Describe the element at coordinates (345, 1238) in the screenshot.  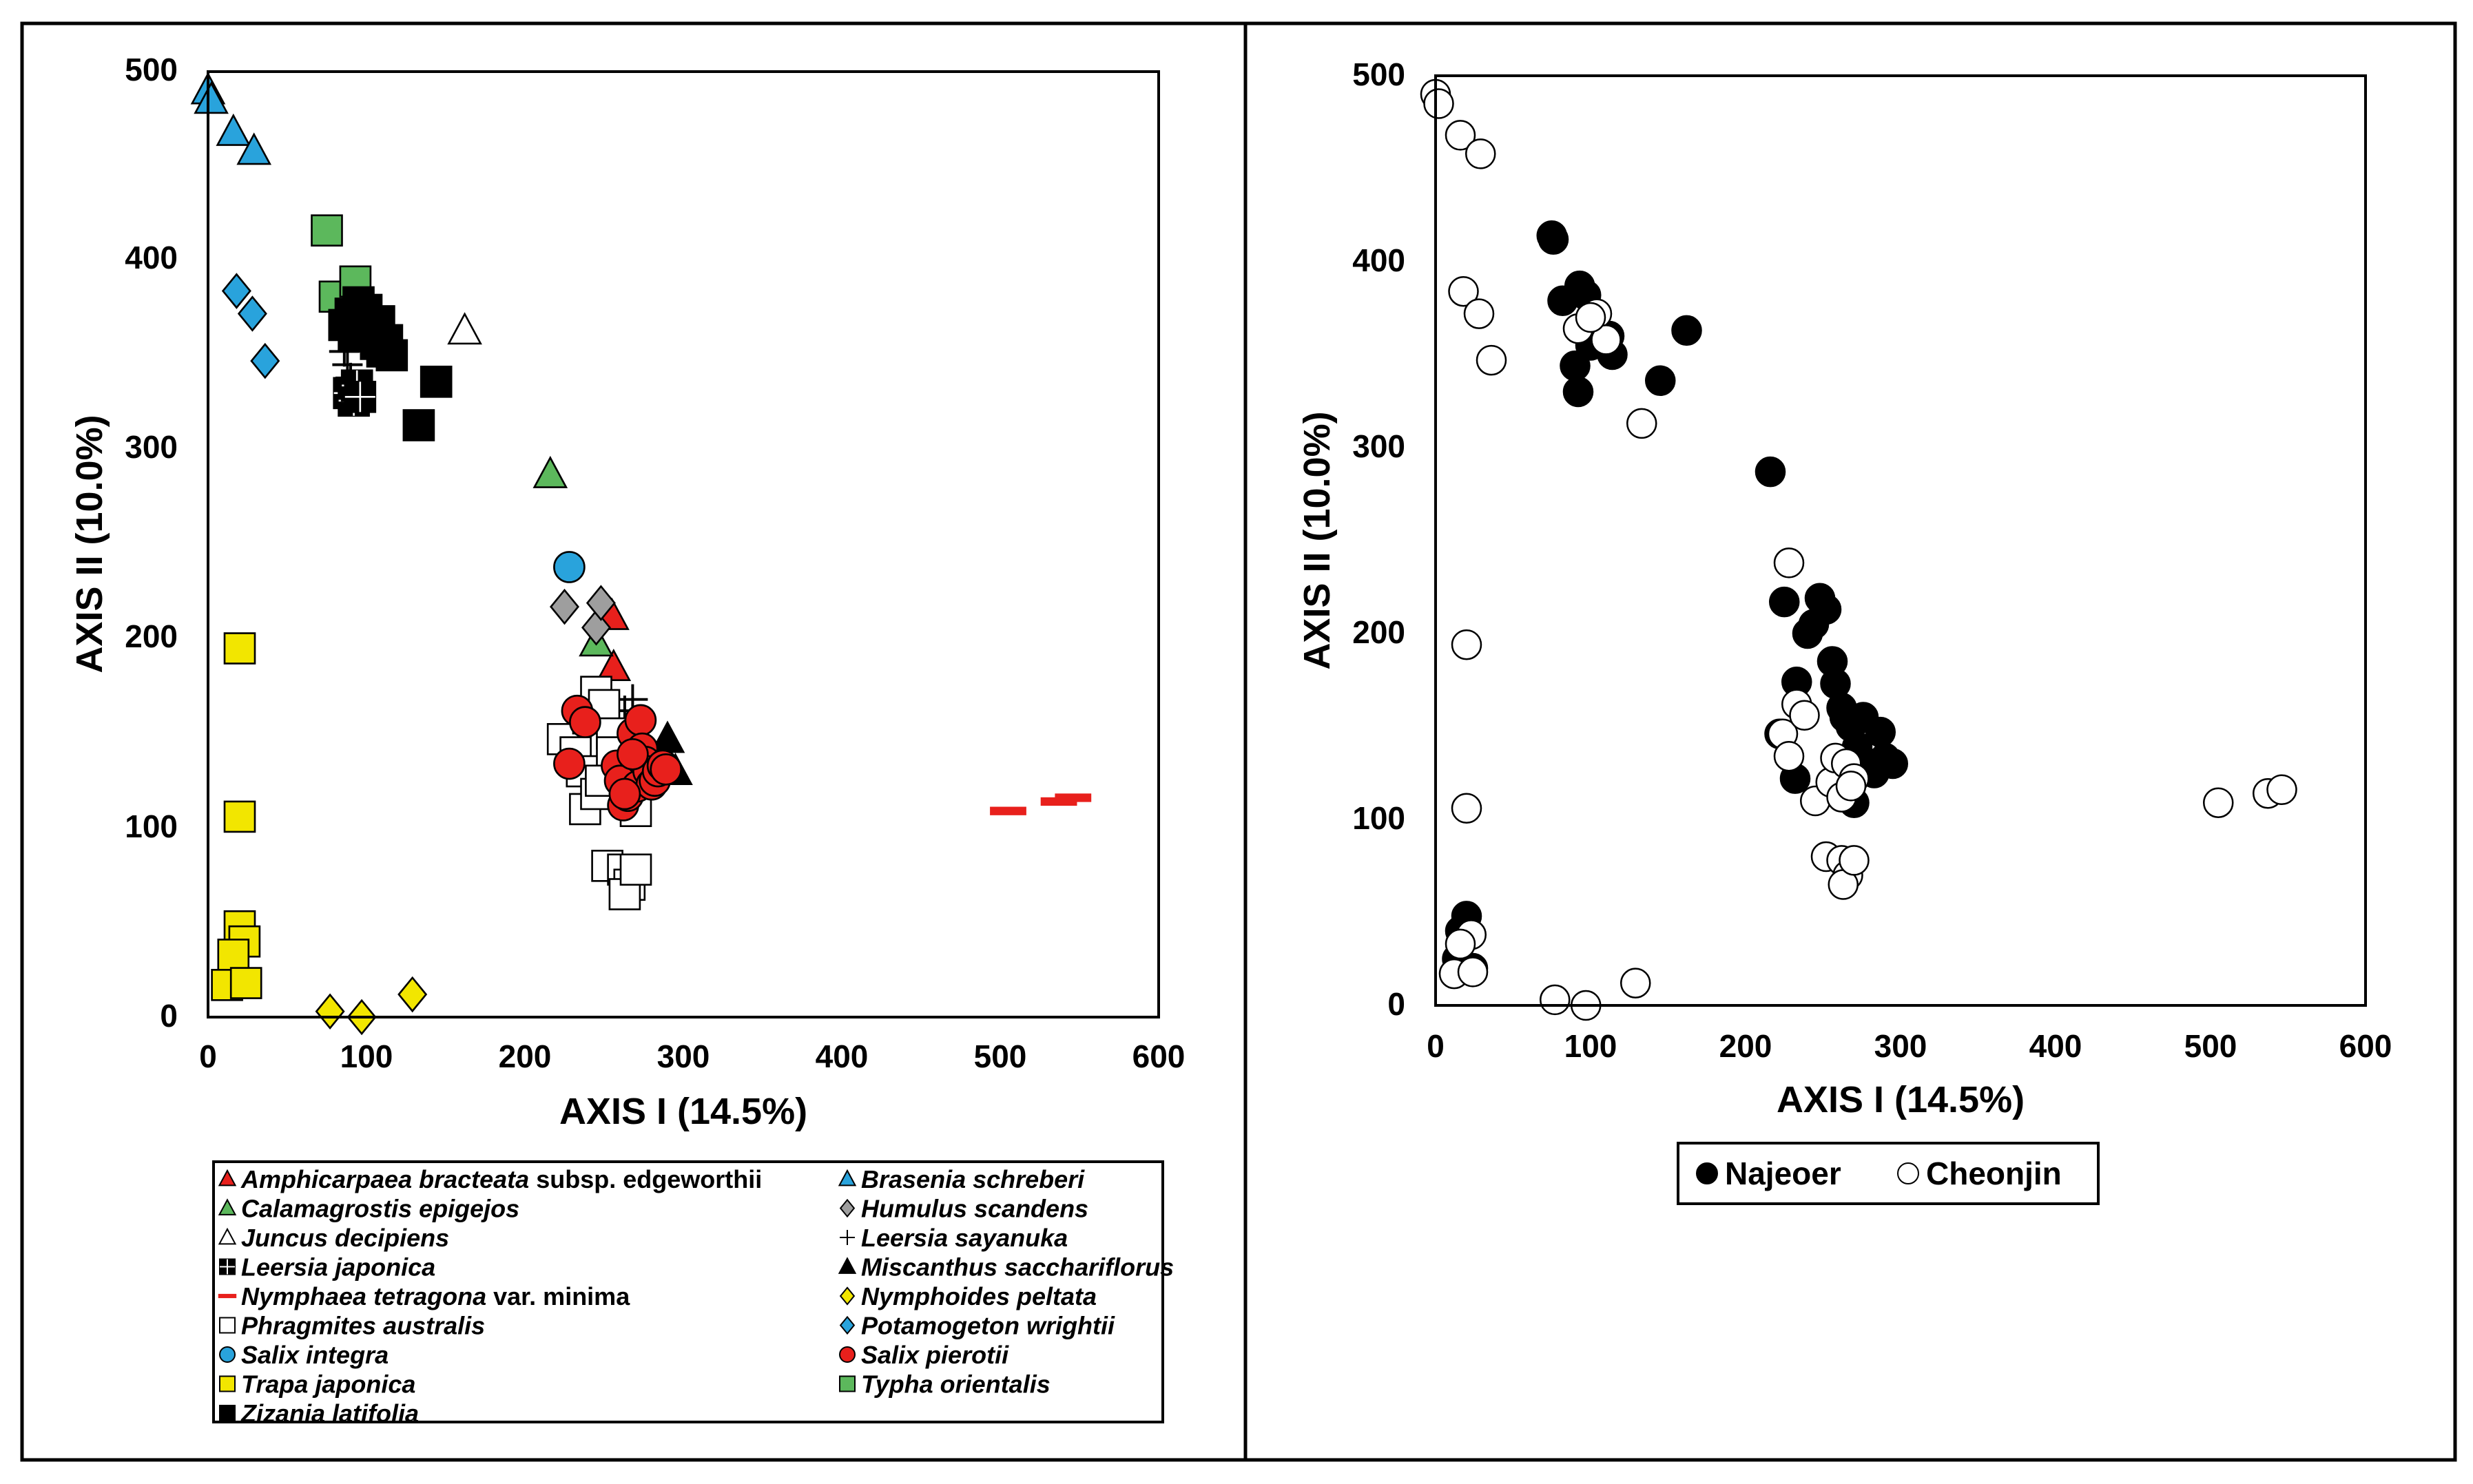
I see `legend-species-name: Juncus decipiens` at that location.